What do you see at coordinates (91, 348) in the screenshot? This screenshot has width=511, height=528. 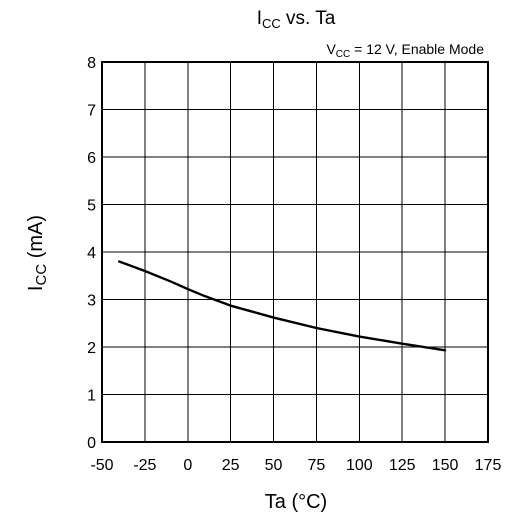 I see `y-tick-label: 2` at bounding box center [91, 348].